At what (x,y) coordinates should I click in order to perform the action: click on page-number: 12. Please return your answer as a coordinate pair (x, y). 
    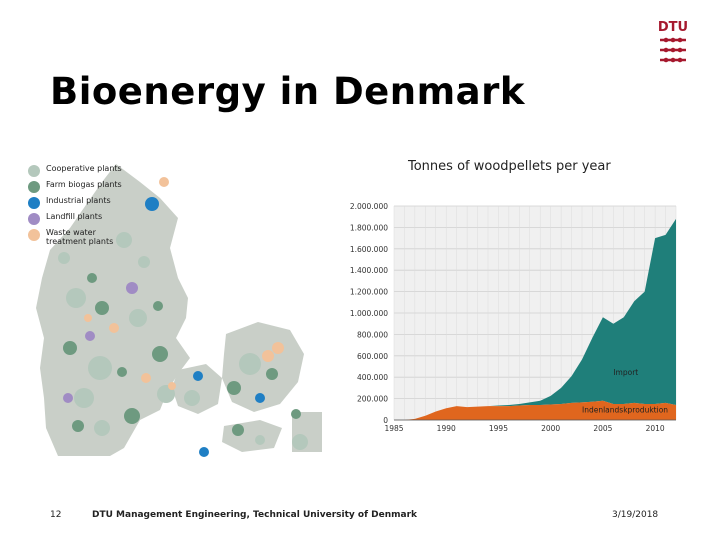
    Looking at the image, I should click on (56, 515).